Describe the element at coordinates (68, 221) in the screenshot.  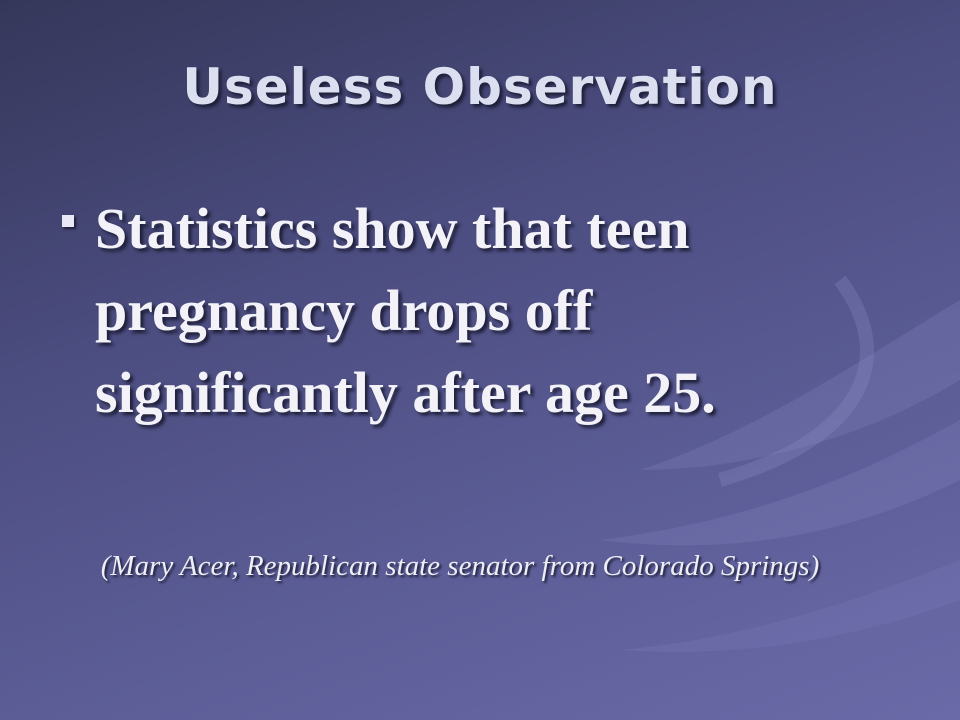
I see `bullet-marker` at that location.